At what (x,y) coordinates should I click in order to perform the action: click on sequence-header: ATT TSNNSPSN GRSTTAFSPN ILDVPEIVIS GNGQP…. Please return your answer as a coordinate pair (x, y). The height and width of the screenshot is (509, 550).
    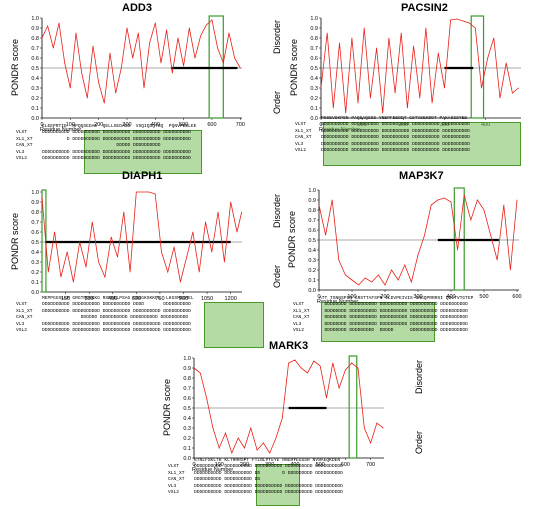
    Looking at the image, I should click on (383, 299).